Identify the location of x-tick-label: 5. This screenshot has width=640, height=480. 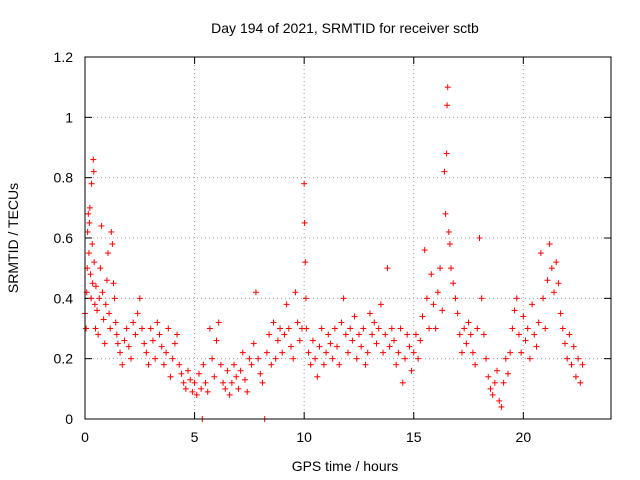
(195, 437).